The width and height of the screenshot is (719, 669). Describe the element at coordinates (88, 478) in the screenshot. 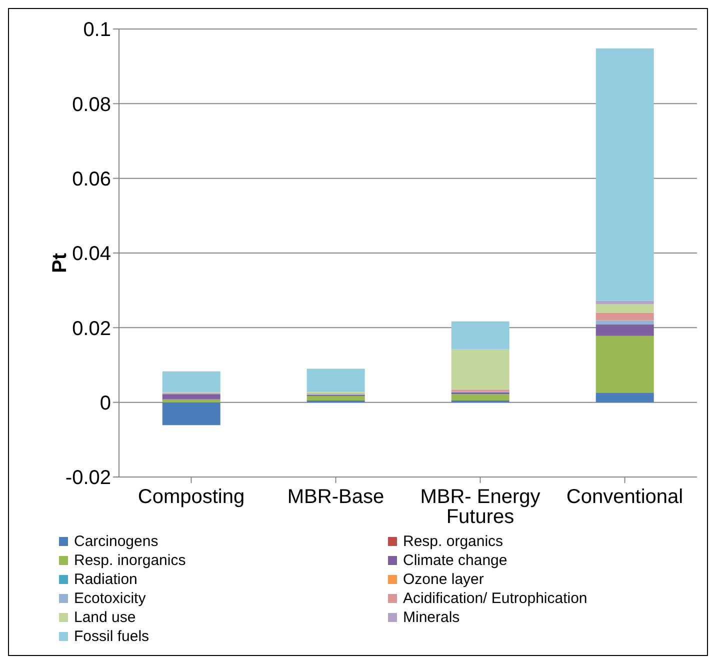

I see `y-tick-label: -0.02` at that location.